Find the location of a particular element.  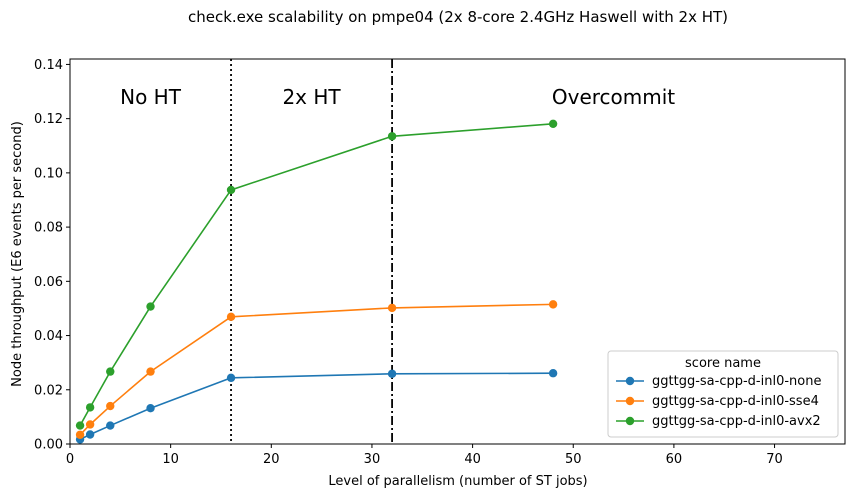

region-label: No HT is located at coordinates (151, 97).